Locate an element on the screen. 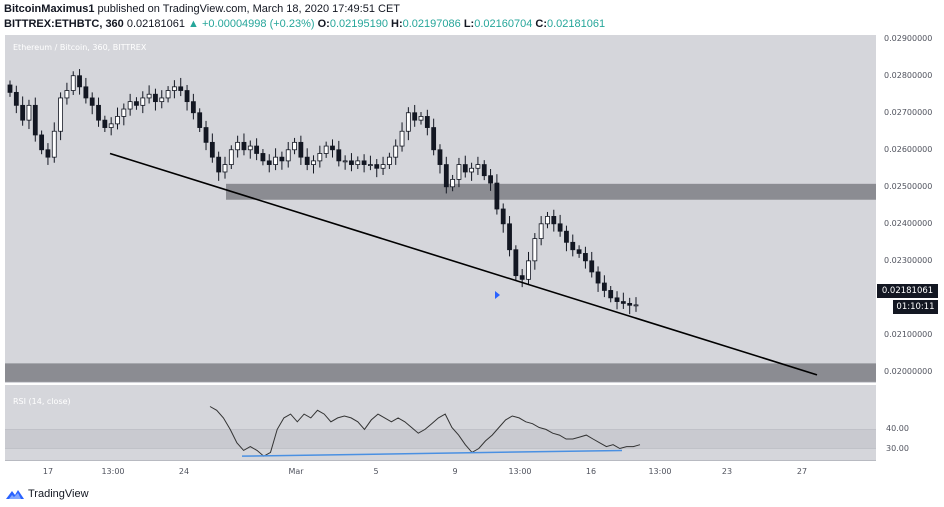 This screenshot has height=507, width=944. rsi-line is located at coordinates (425, 431).